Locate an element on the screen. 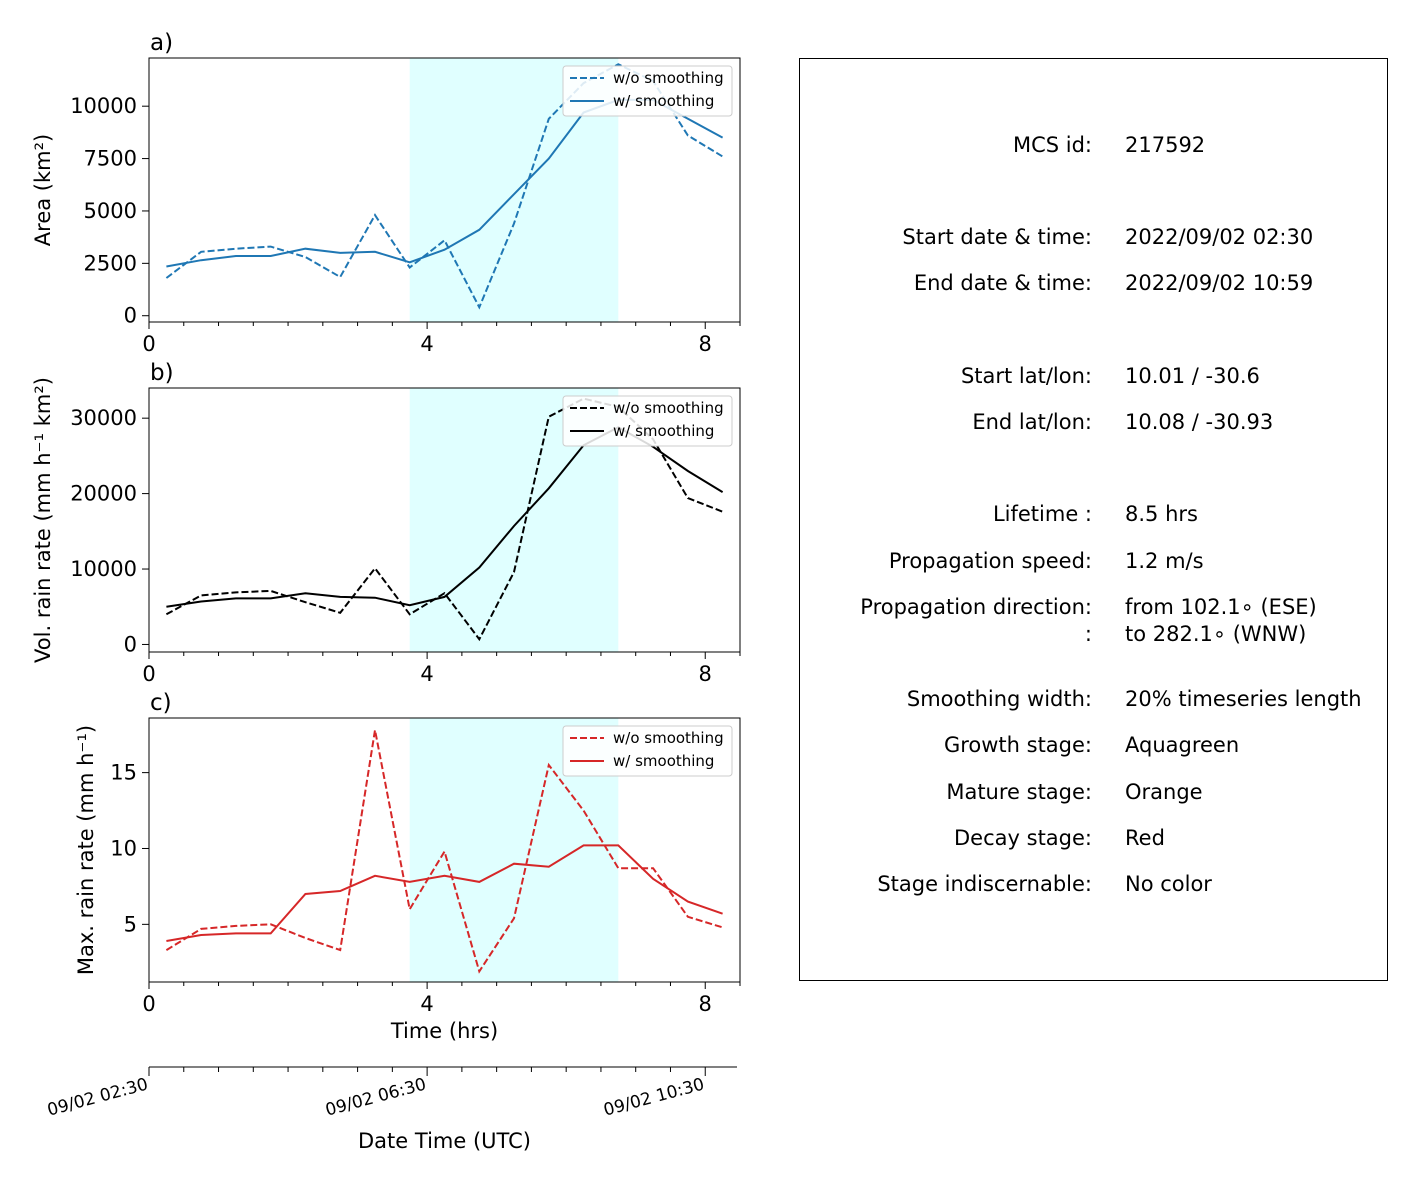 The height and width of the screenshot is (1181, 1419). info-key: MCS id: is located at coordinates (1052, 145).